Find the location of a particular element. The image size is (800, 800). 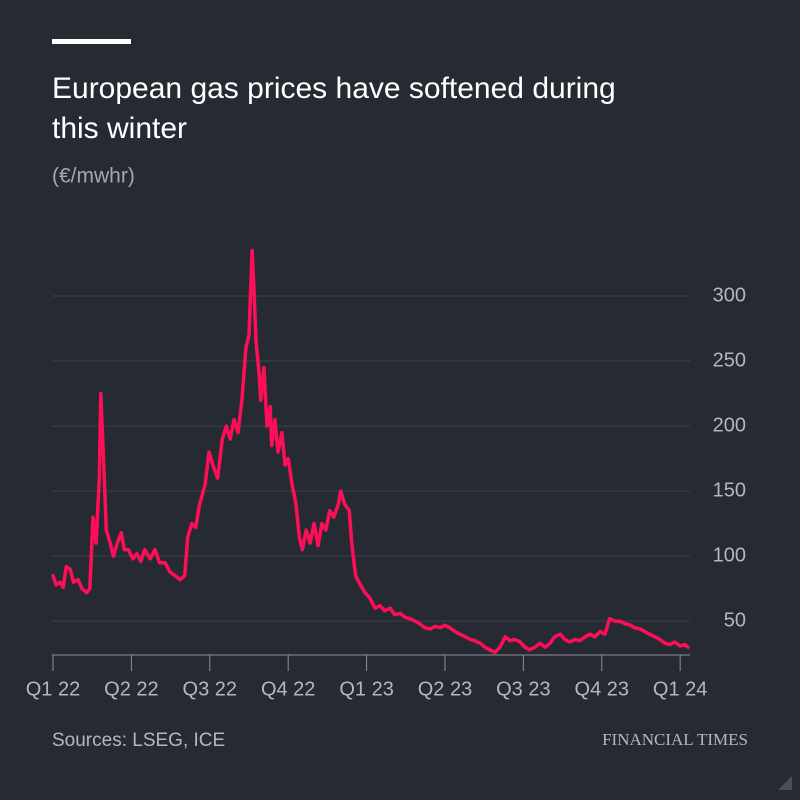

x-tick-label: Q2 23 is located at coordinates (445, 689).